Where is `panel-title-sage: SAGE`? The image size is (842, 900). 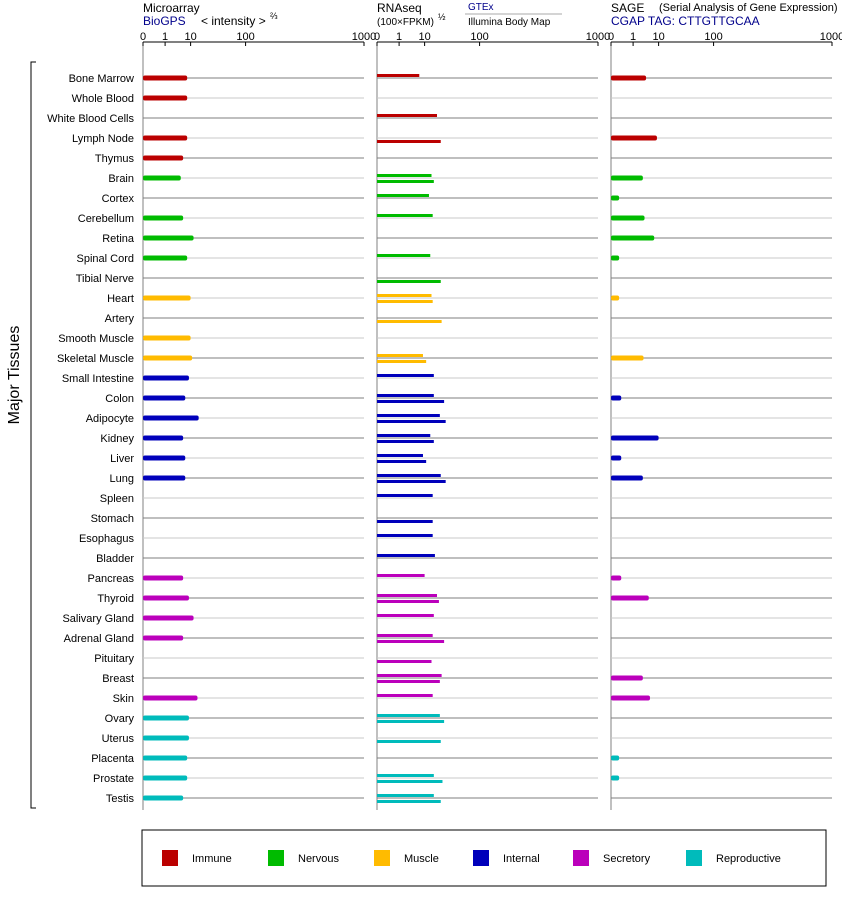
panel-title-sage: SAGE is located at coordinates (627, 8).